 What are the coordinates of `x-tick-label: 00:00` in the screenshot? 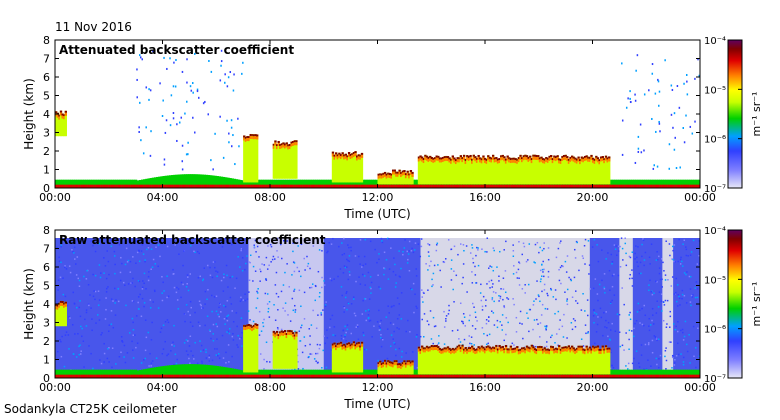 It's located at (700, 387).